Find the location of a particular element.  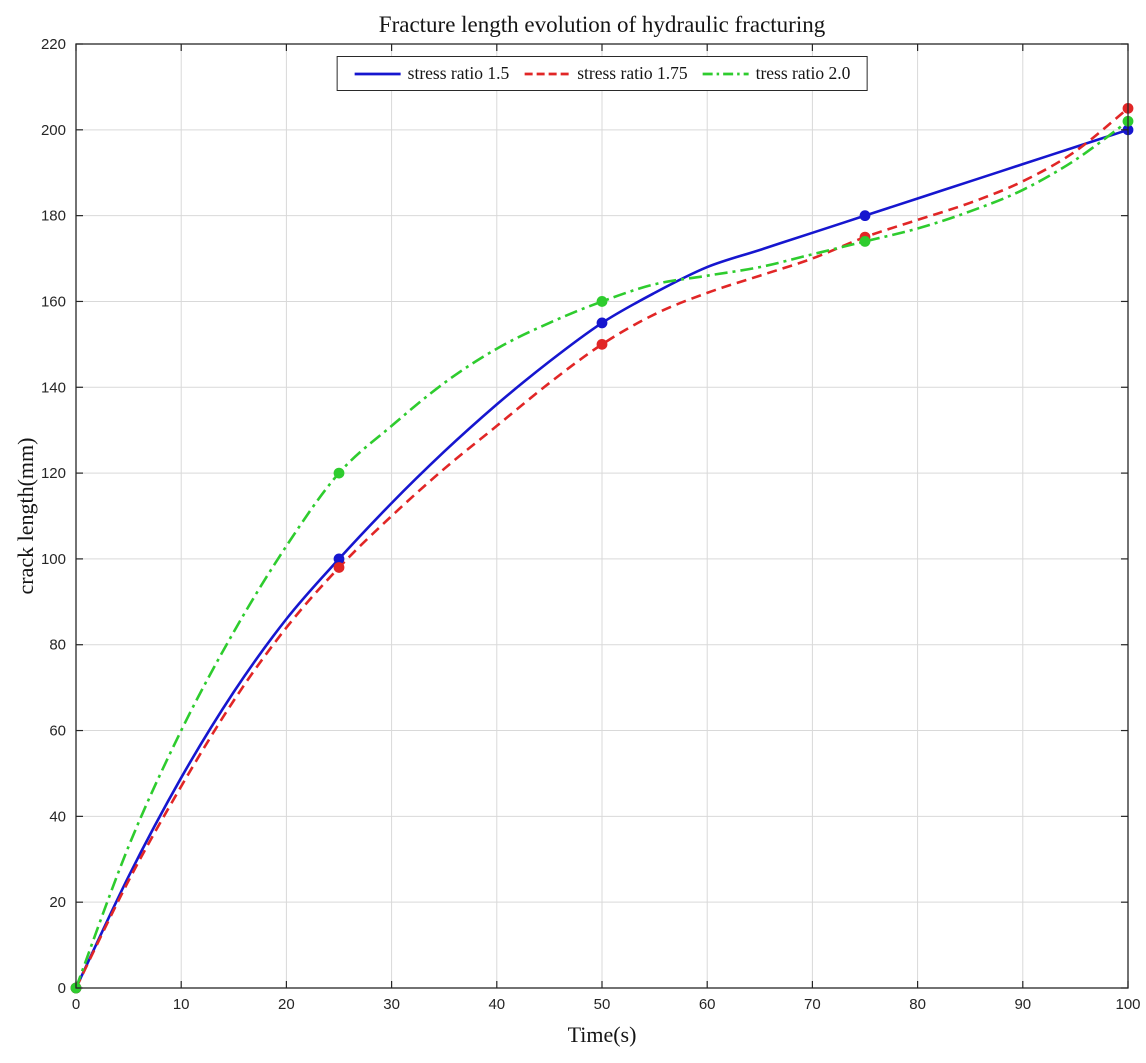

x-tick-label: 30 is located at coordinates (391, 1004).